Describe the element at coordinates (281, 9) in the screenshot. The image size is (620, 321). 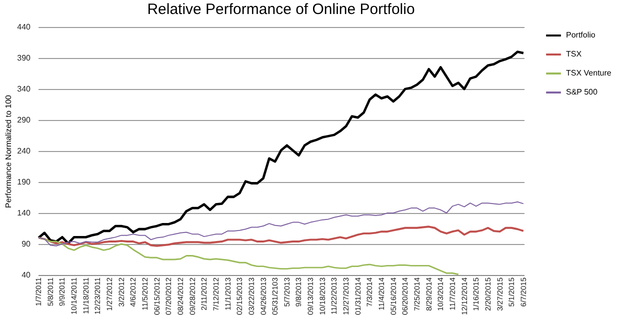
I see `chart-title: Relative Performance of Online Portfolio` at that location.